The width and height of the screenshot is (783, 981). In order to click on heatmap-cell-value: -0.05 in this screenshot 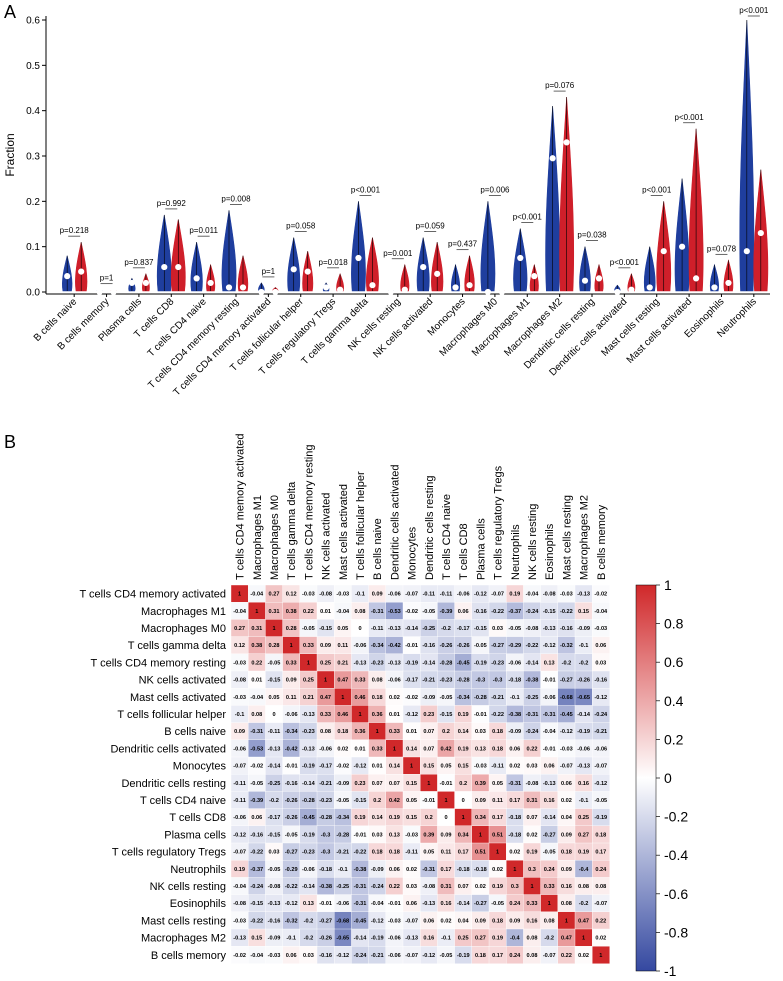, I will do `click(600, 801)`.